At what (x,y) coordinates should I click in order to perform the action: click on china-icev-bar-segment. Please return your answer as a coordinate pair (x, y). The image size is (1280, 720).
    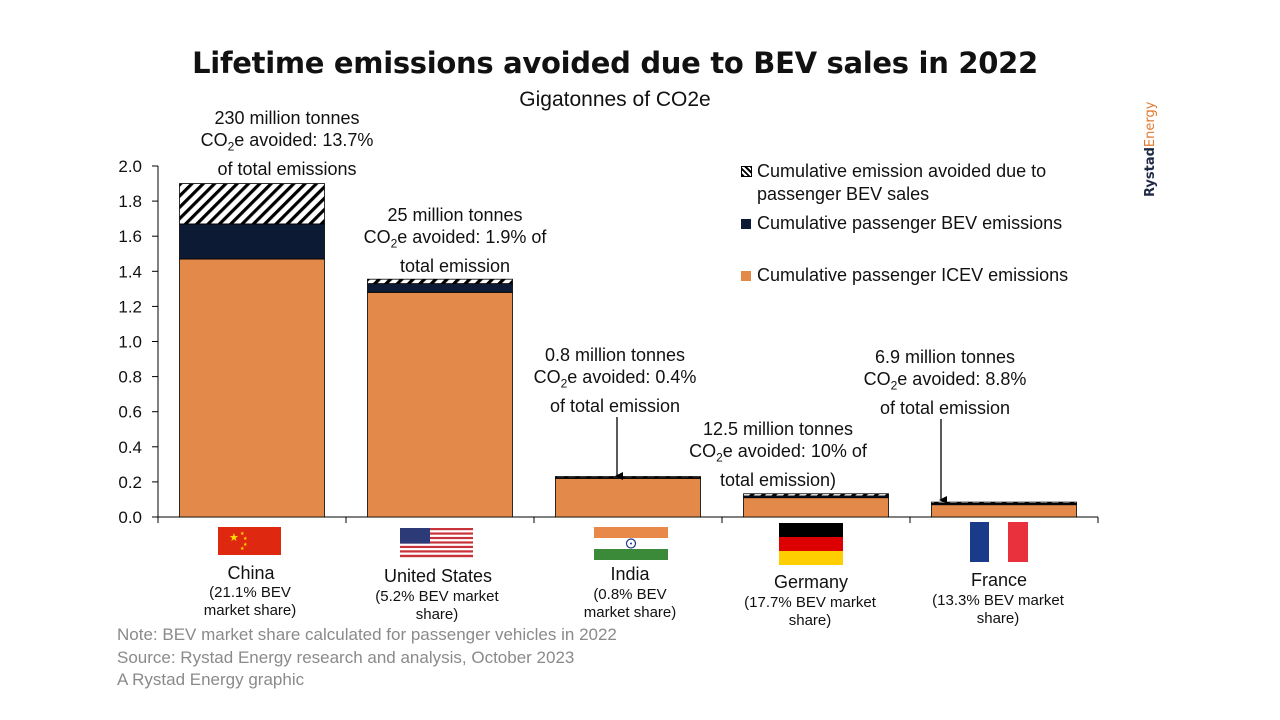
    Looking at the image, I should click on (252, 388).